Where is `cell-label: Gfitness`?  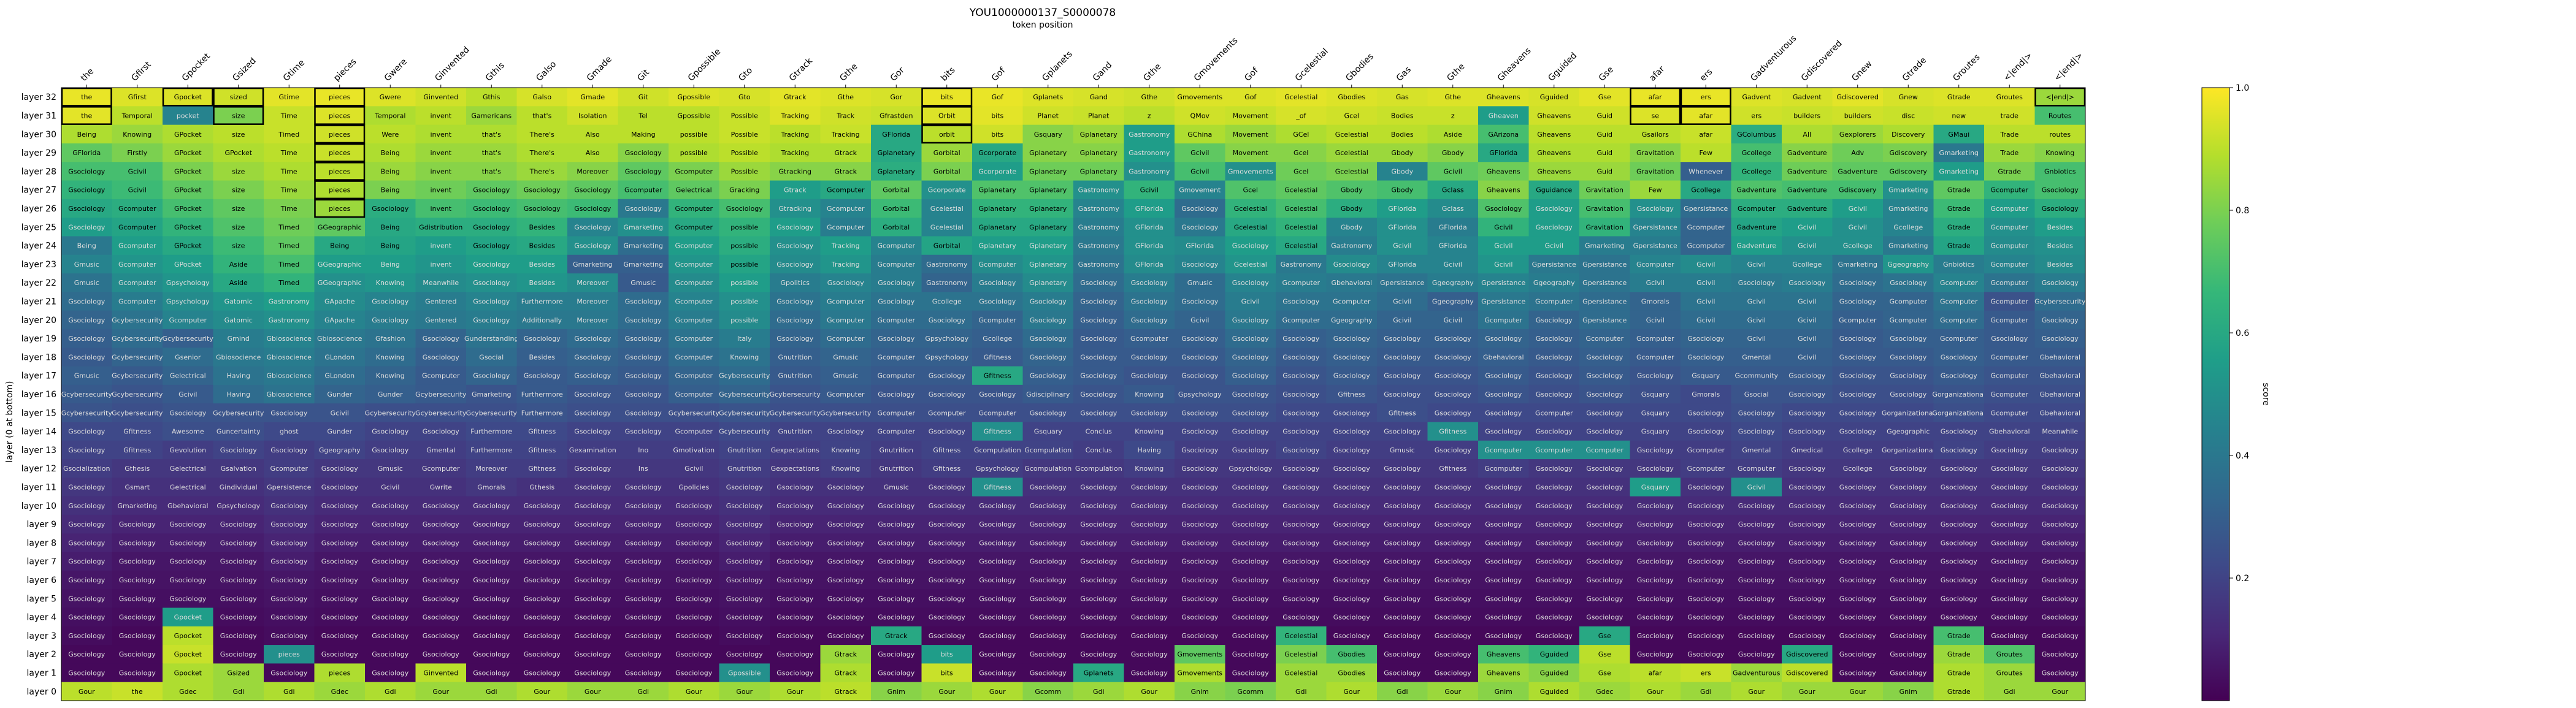
cell-label: Gfitness is located at coordinates (946, 469).